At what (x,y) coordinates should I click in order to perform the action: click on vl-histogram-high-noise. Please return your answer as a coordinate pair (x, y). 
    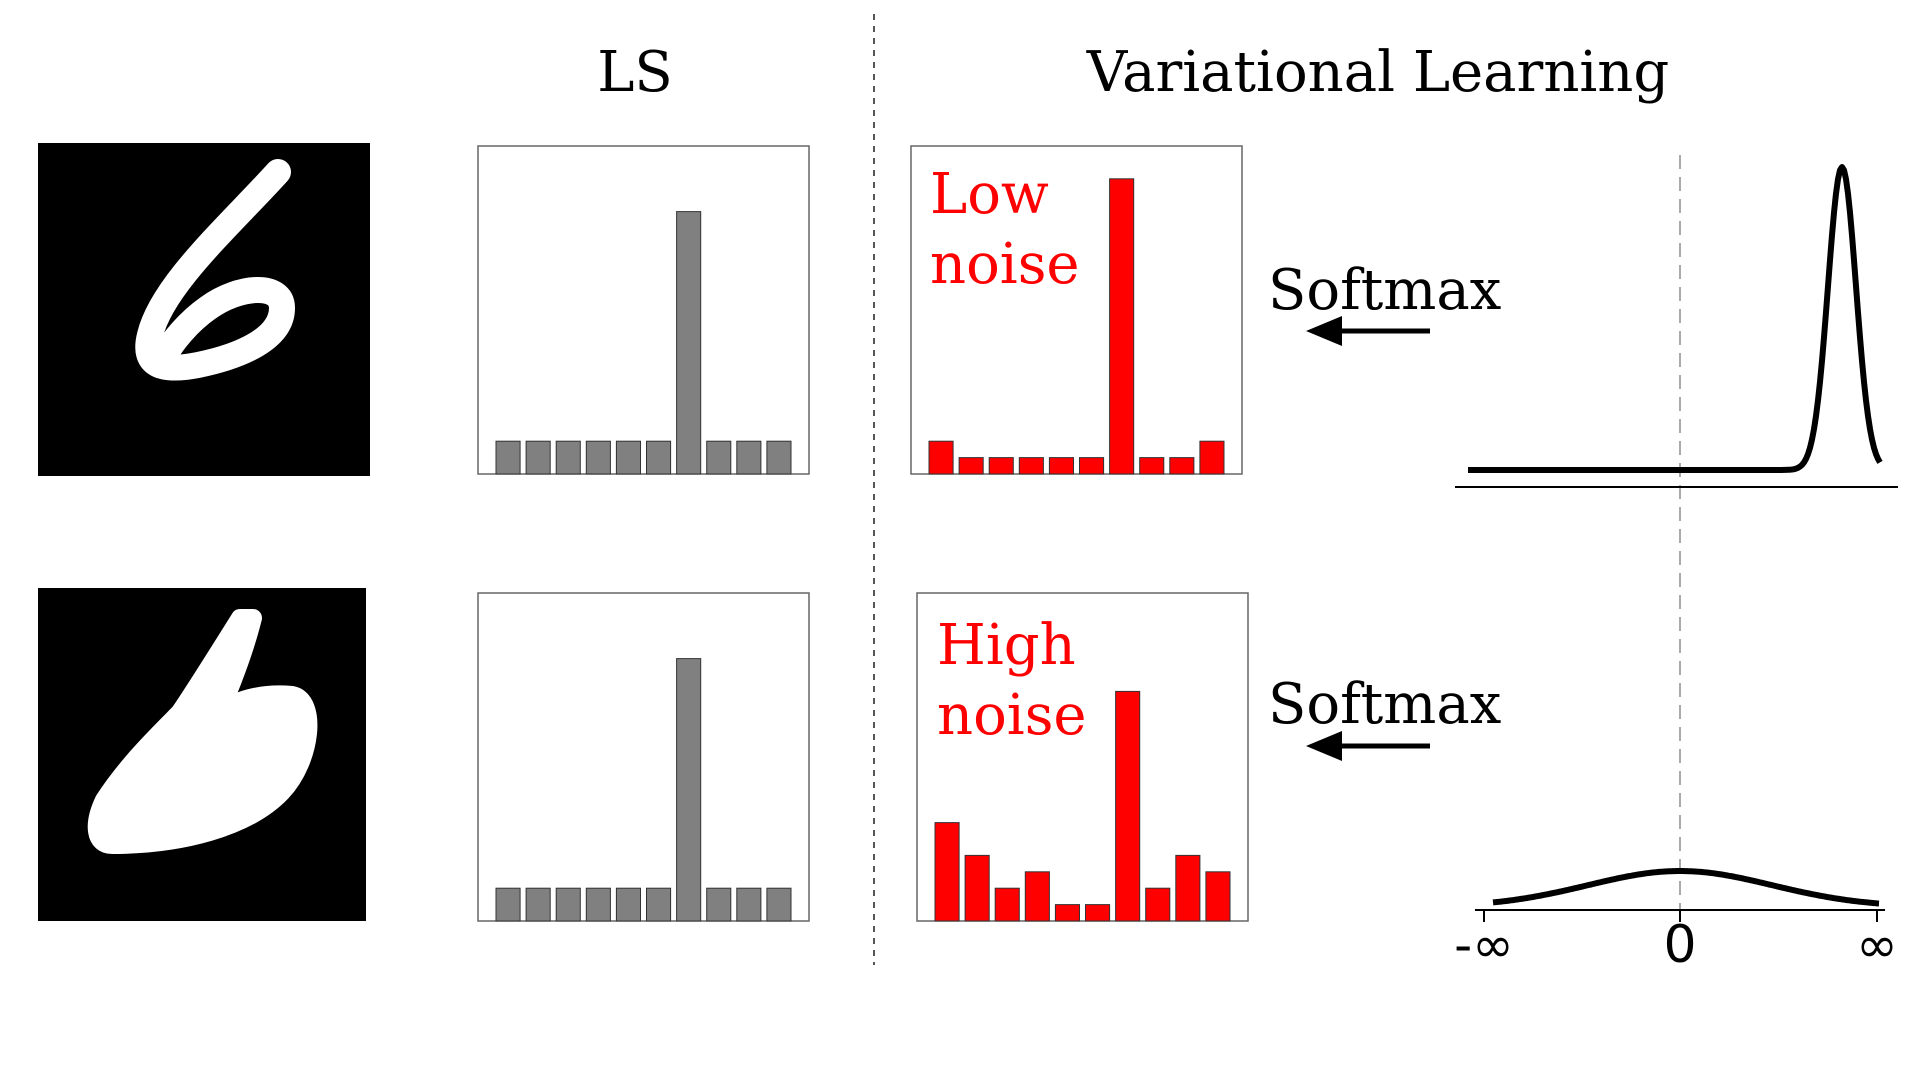
    Looking at the image, I should click on (1082, 757).